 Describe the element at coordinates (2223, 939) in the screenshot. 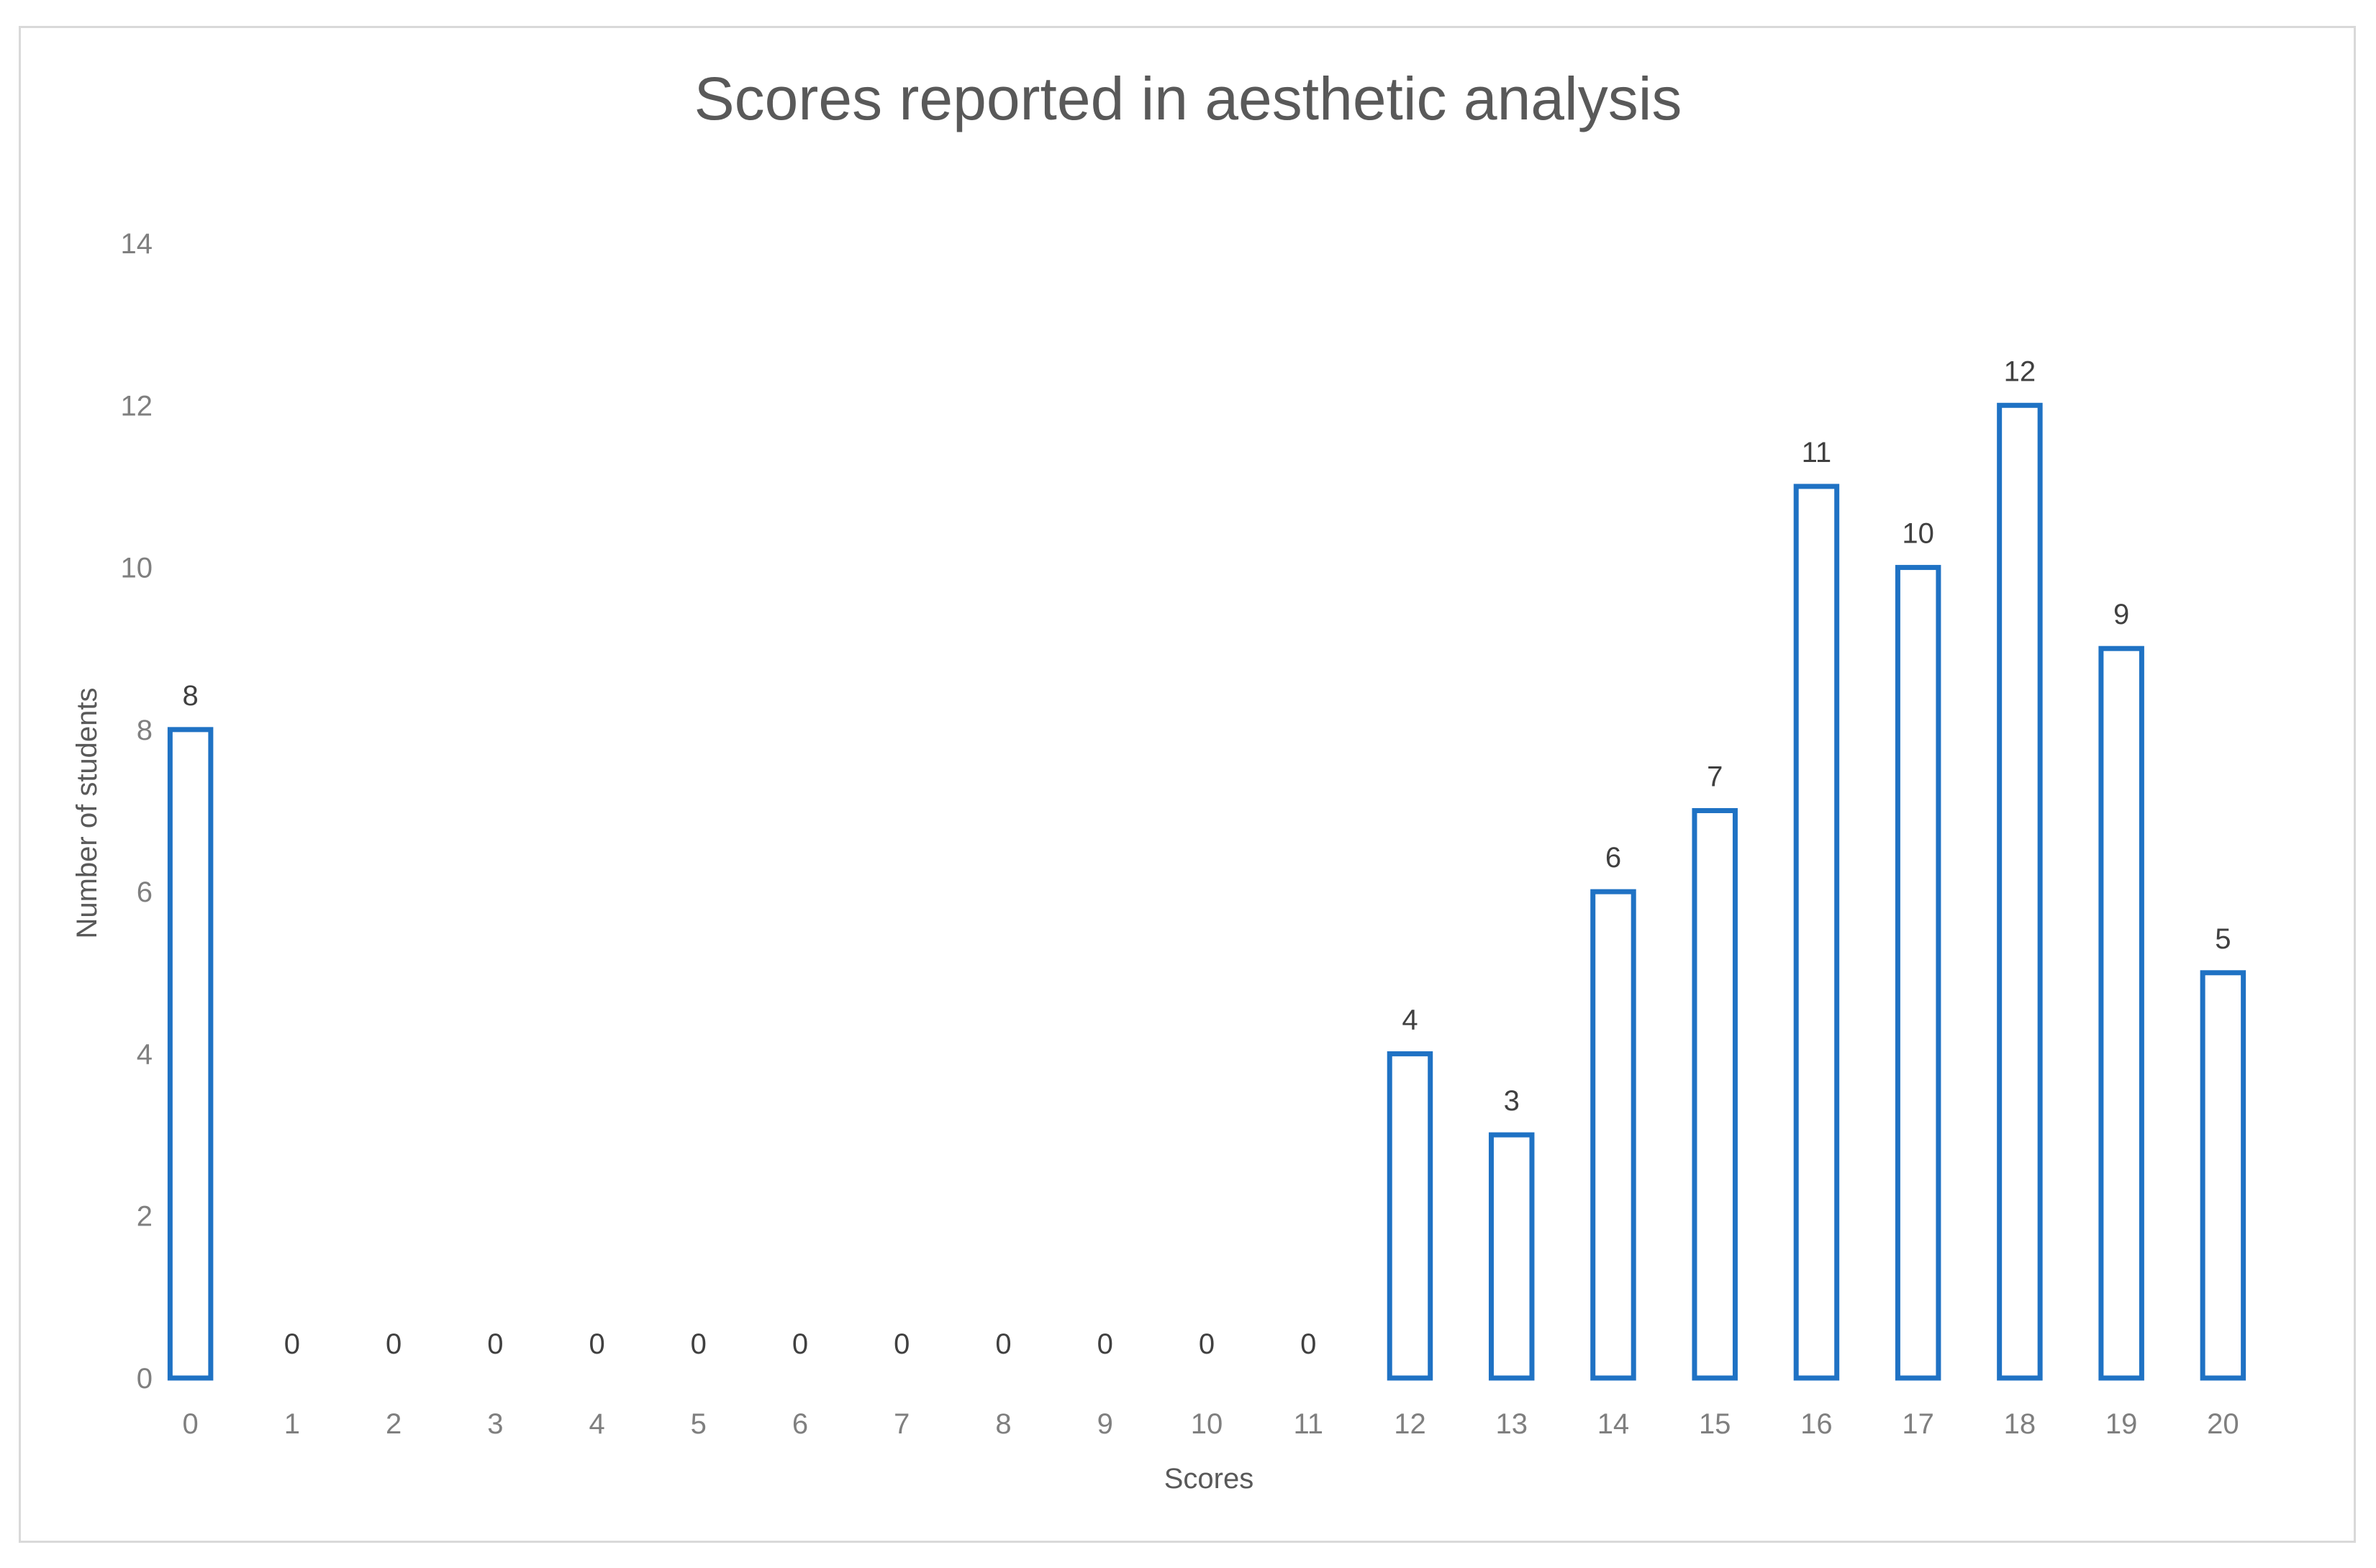

I see `data-label: 5` at that location.